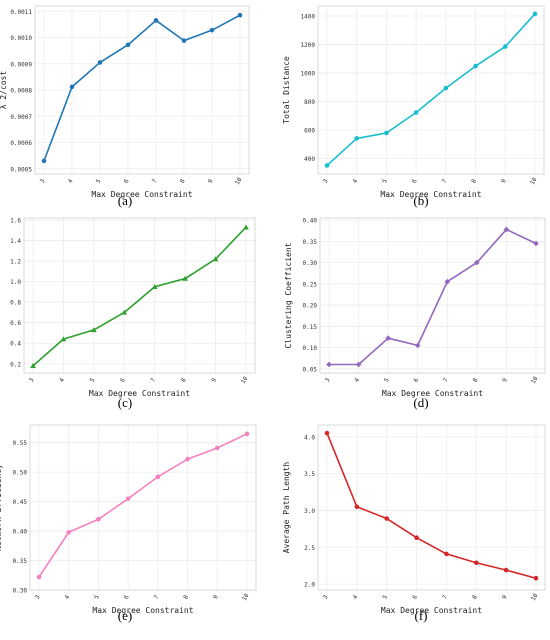 This screenshot has height=640, width=550. I want to click on y-tick-label: 600, so click(309, 130).